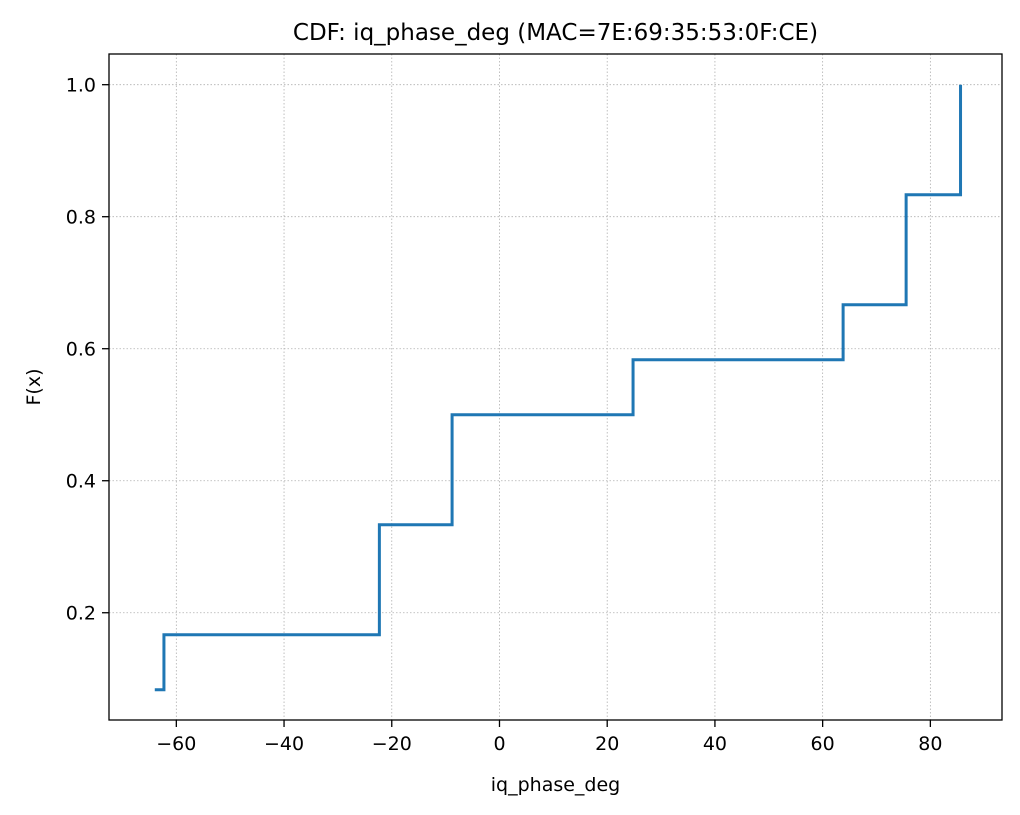 The height and width of the screenshot is (815, 1020). Describe the element at coordinates (81, 614) in the screenshot. I see `y-tick-label: 0.2` at that location.